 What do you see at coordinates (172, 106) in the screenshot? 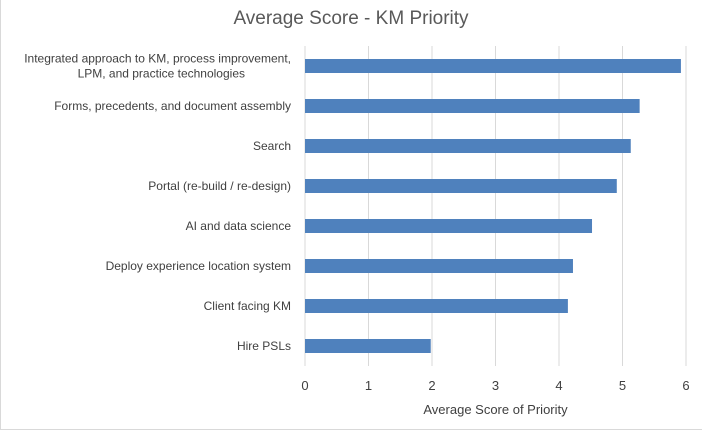
I see `category-label: Forms, precedents, and document assembly` at bounding box center [172, 106].